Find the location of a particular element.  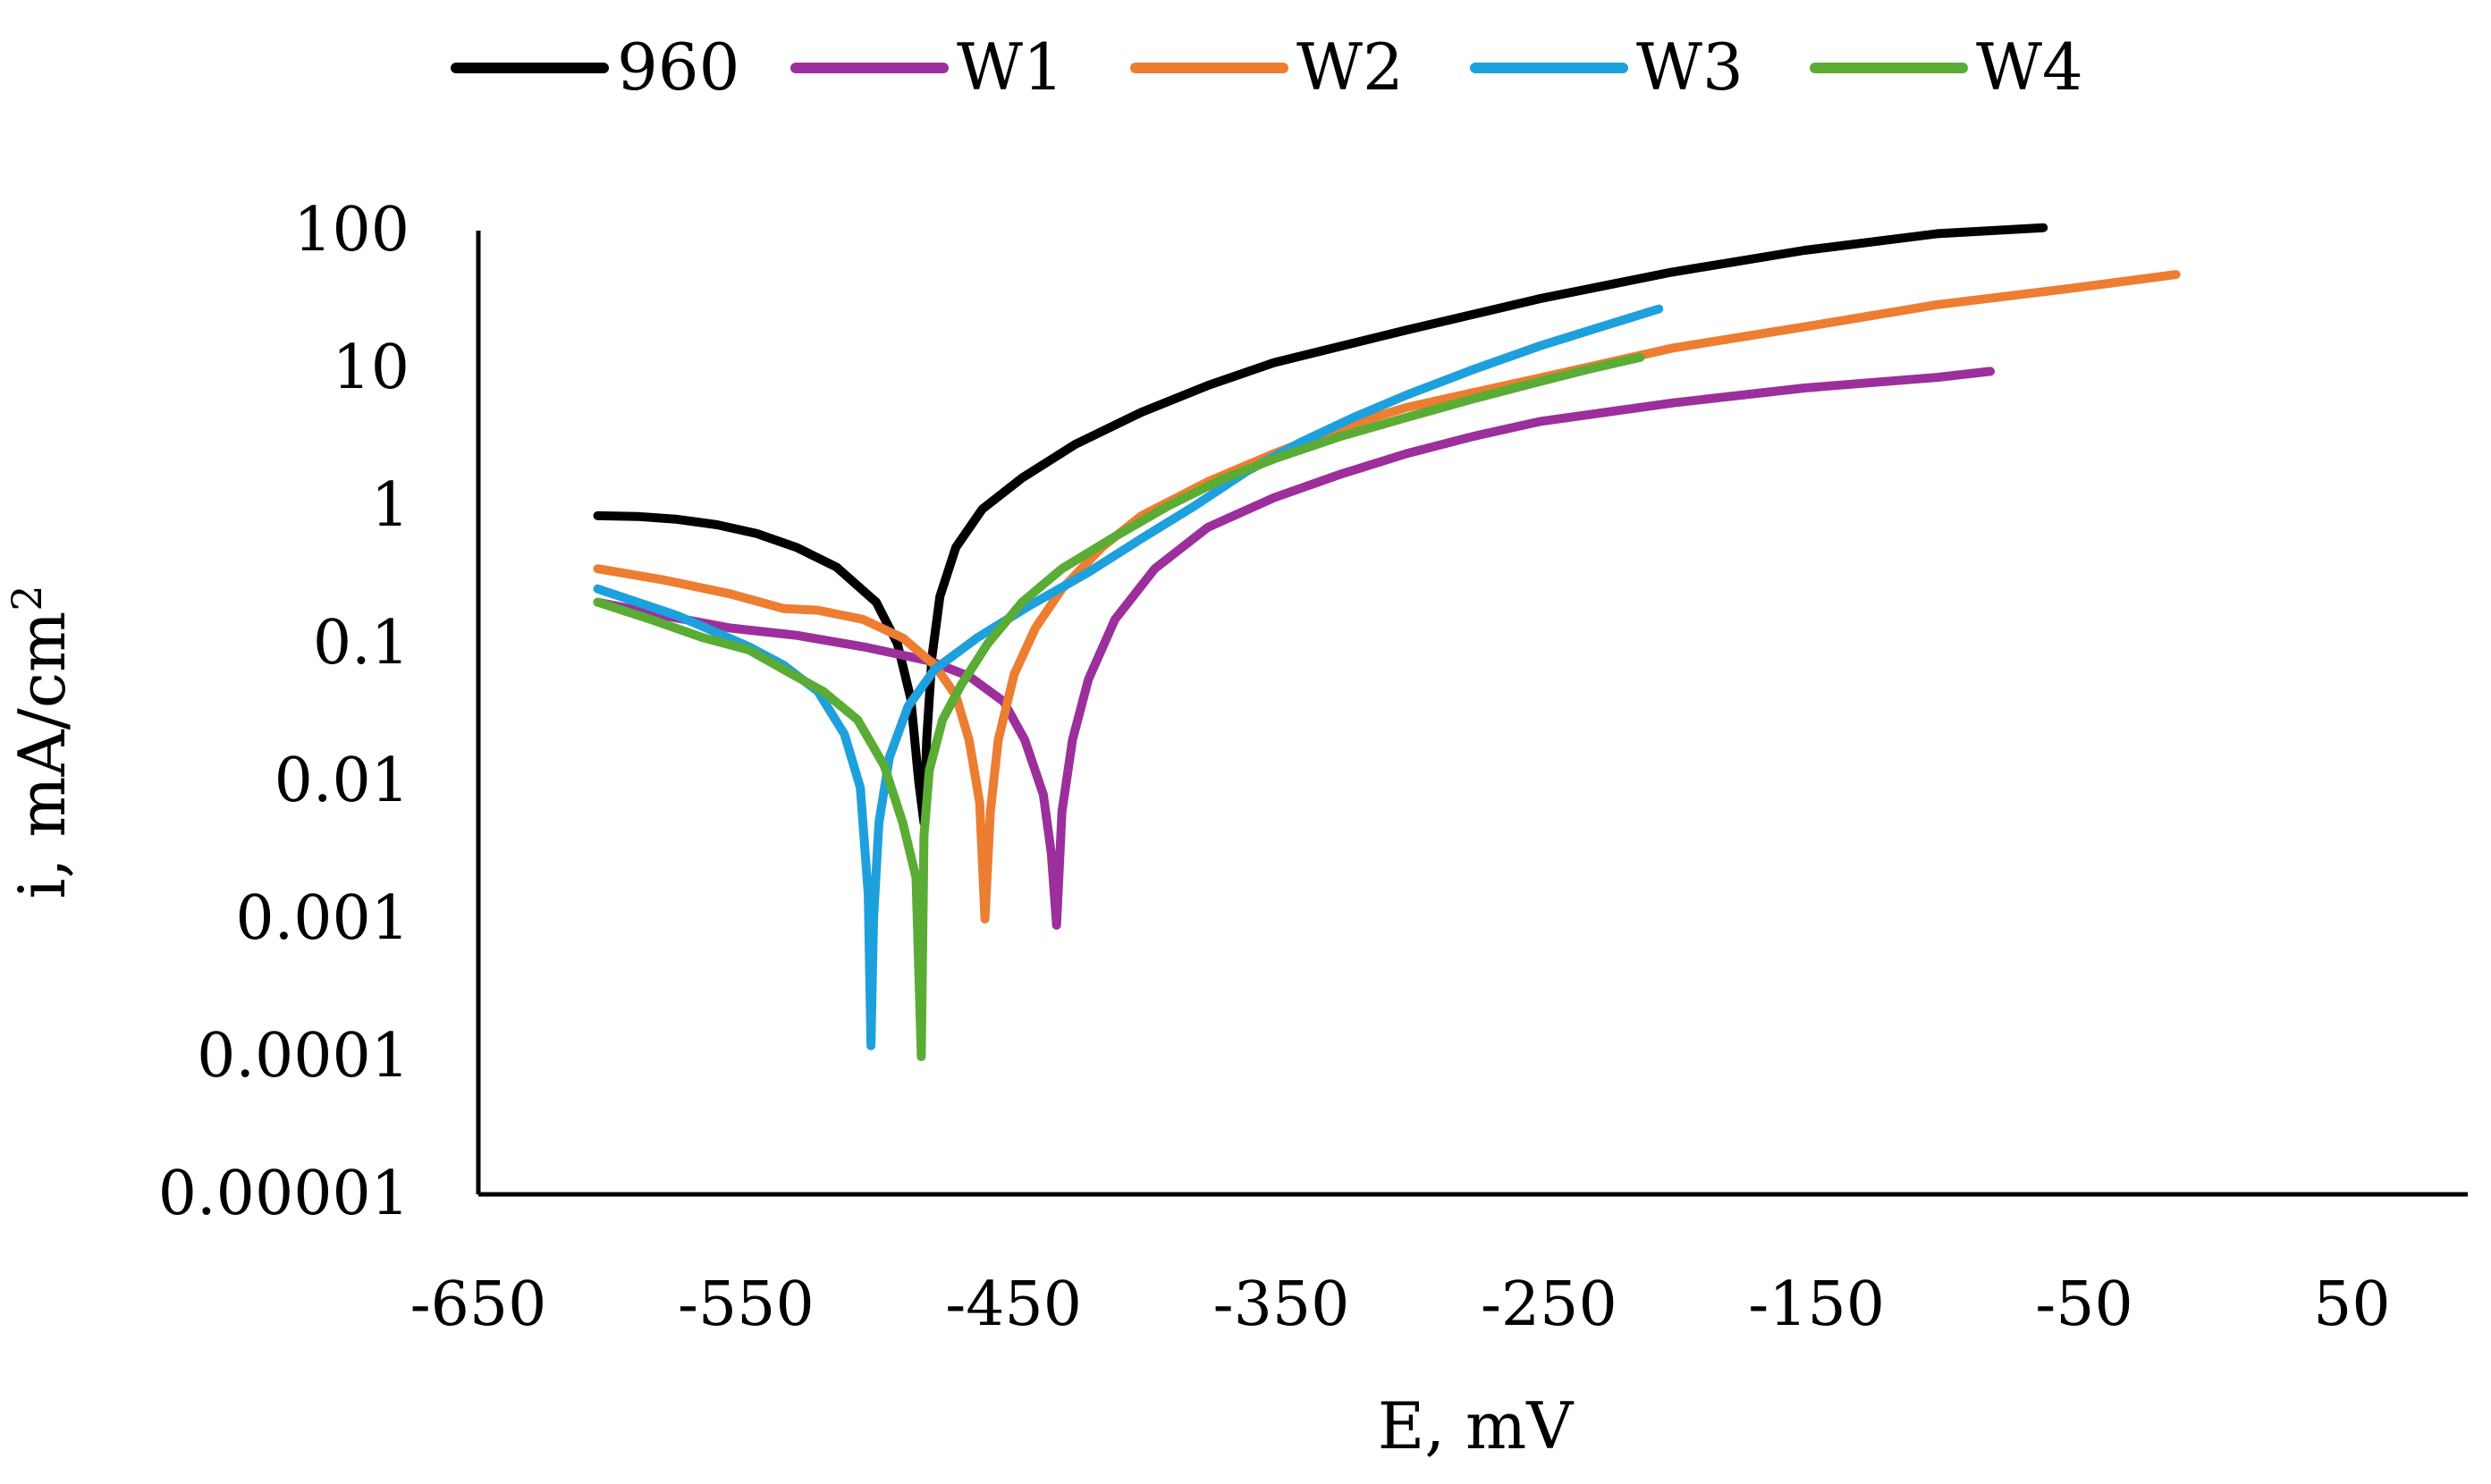

legend-label-w4: W4 is located at coordinates (2030, 67).